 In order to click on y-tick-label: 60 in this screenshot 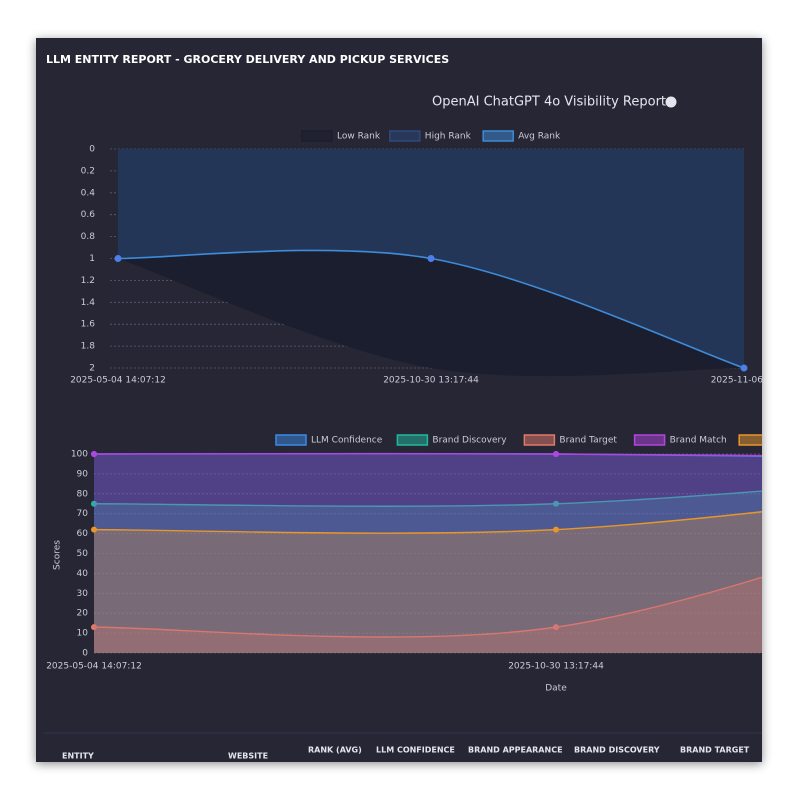, I will do `click(83, 534)`.